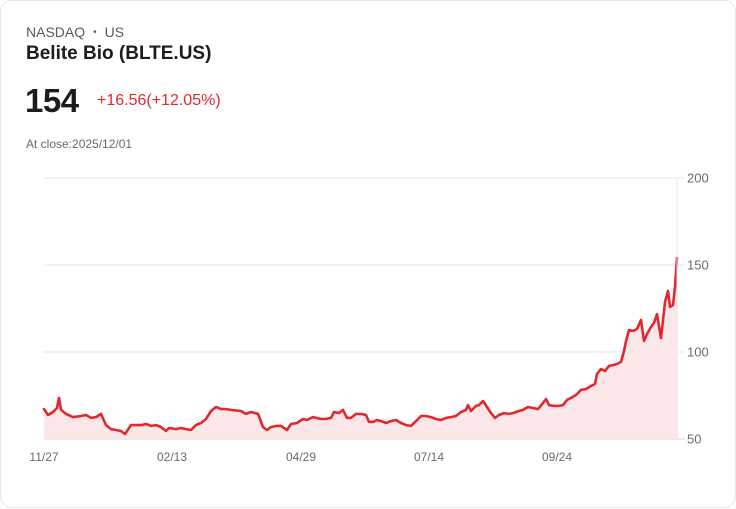 The image size is (736, 509). What do you see at coordinates (429, 457) in the screenshot?
I see `x-tick-label: 07/14` at bounding box center [429, 457].